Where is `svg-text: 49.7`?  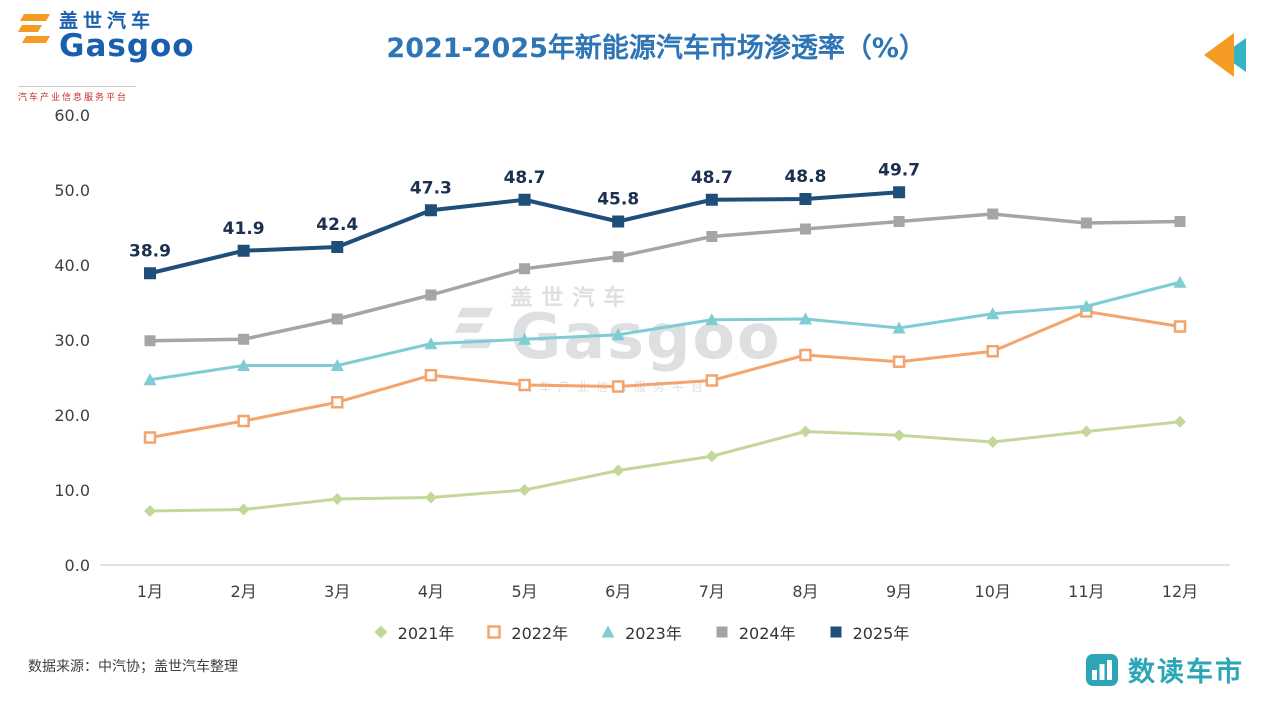 svg-text: 49.7 is located at coordinates (899, 170).